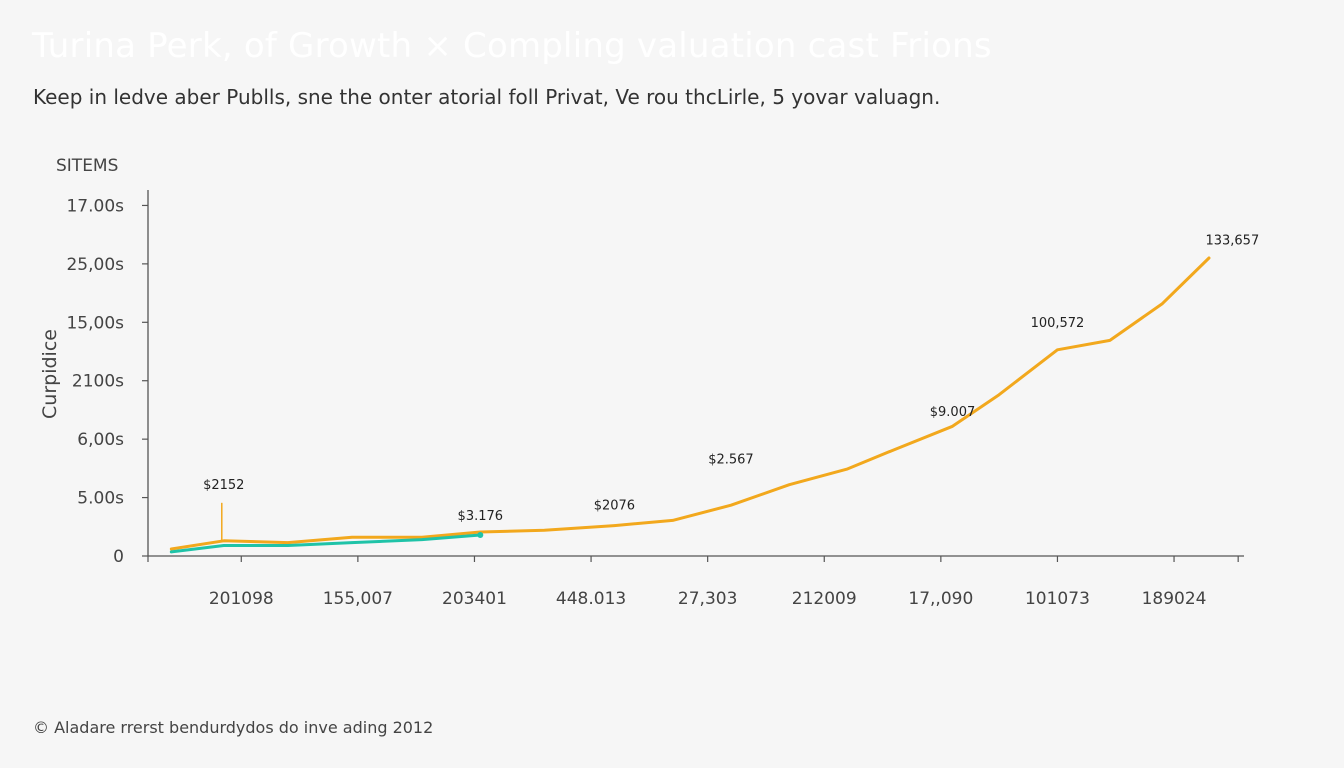 The width and height of the screenshot is (1344, 768). I want to click on data-label: $2152, so click(223, 485).